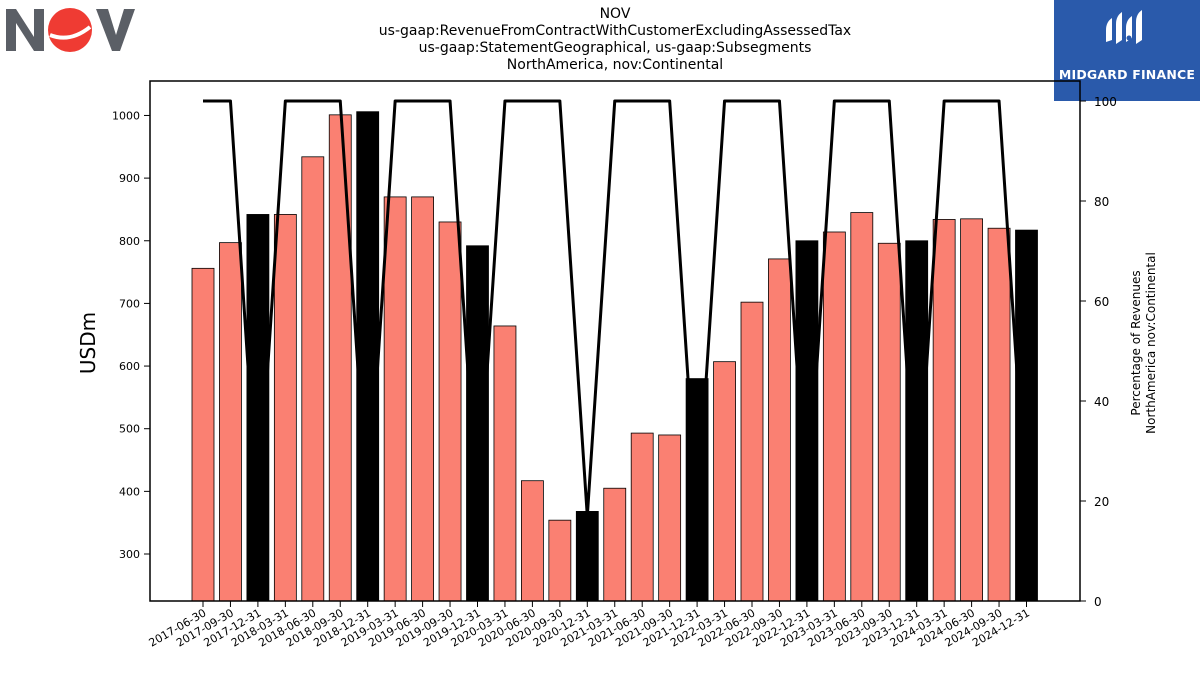 This screenshot has width=1200, height=675. What do you see at coordinates (1098, 602) in the screenshot?
I see `y2-tick-label-0: 0` at bounding box center [1098, 602].